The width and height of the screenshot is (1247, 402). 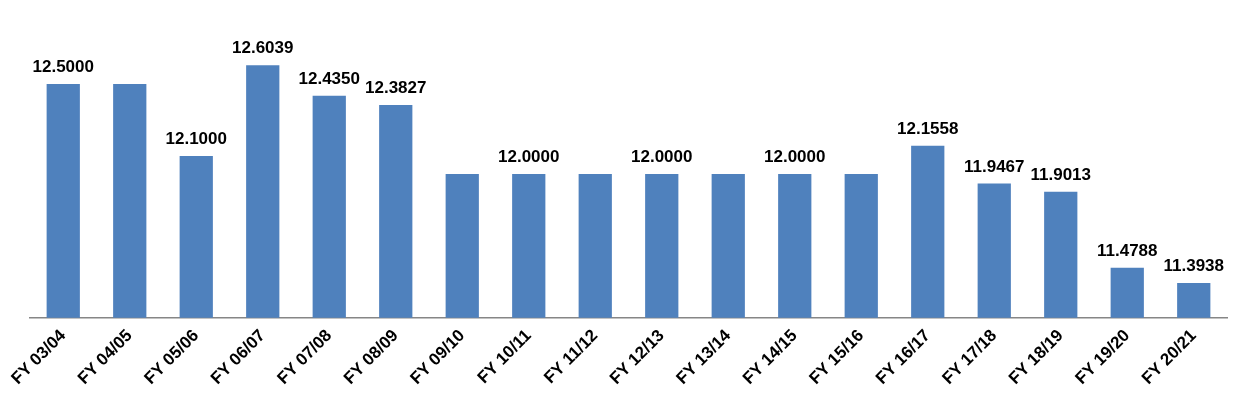 What do you see at coordinates (196, 139) in the screenshot?
I see `data-label: 12.1000` at bounding box center [196, 139].